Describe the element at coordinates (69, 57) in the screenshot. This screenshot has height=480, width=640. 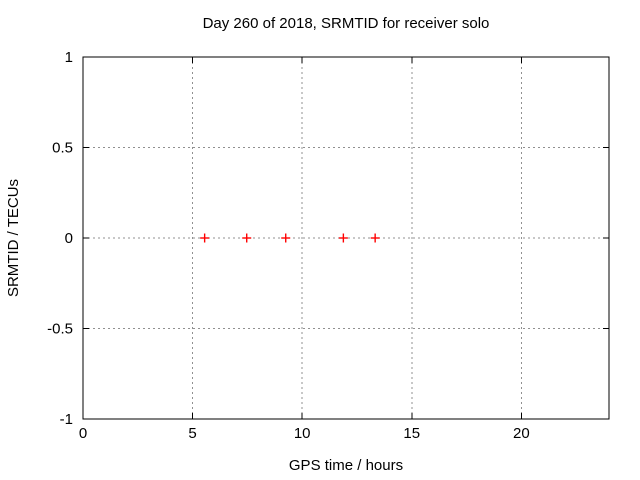
I see `y-tick-label: 1` at that location.